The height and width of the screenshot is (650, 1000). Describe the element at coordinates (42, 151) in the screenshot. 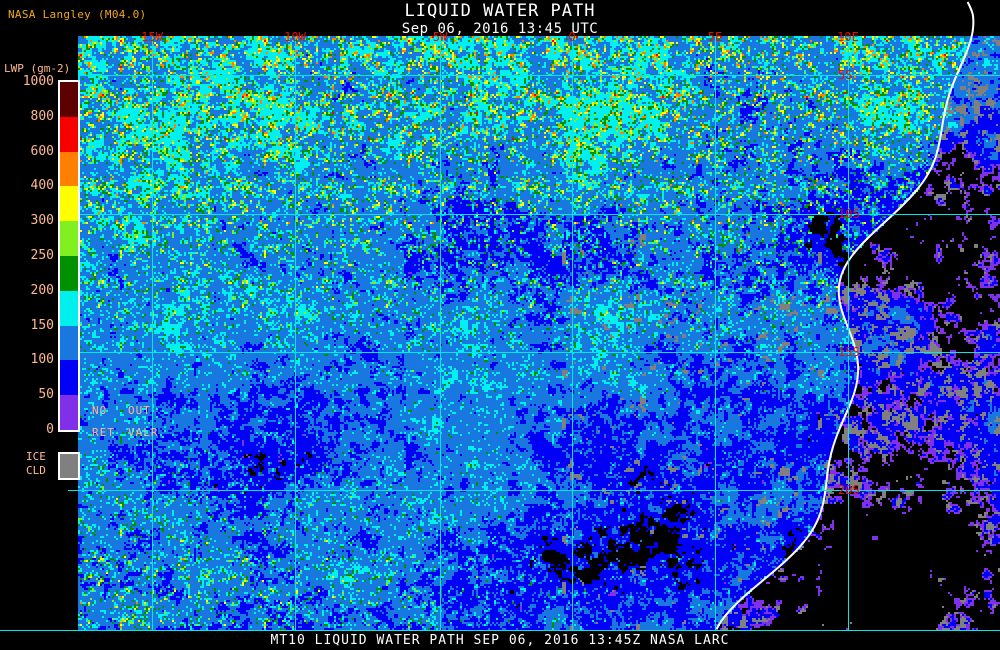

I see `colorbar-tick-600: 600` at that location.